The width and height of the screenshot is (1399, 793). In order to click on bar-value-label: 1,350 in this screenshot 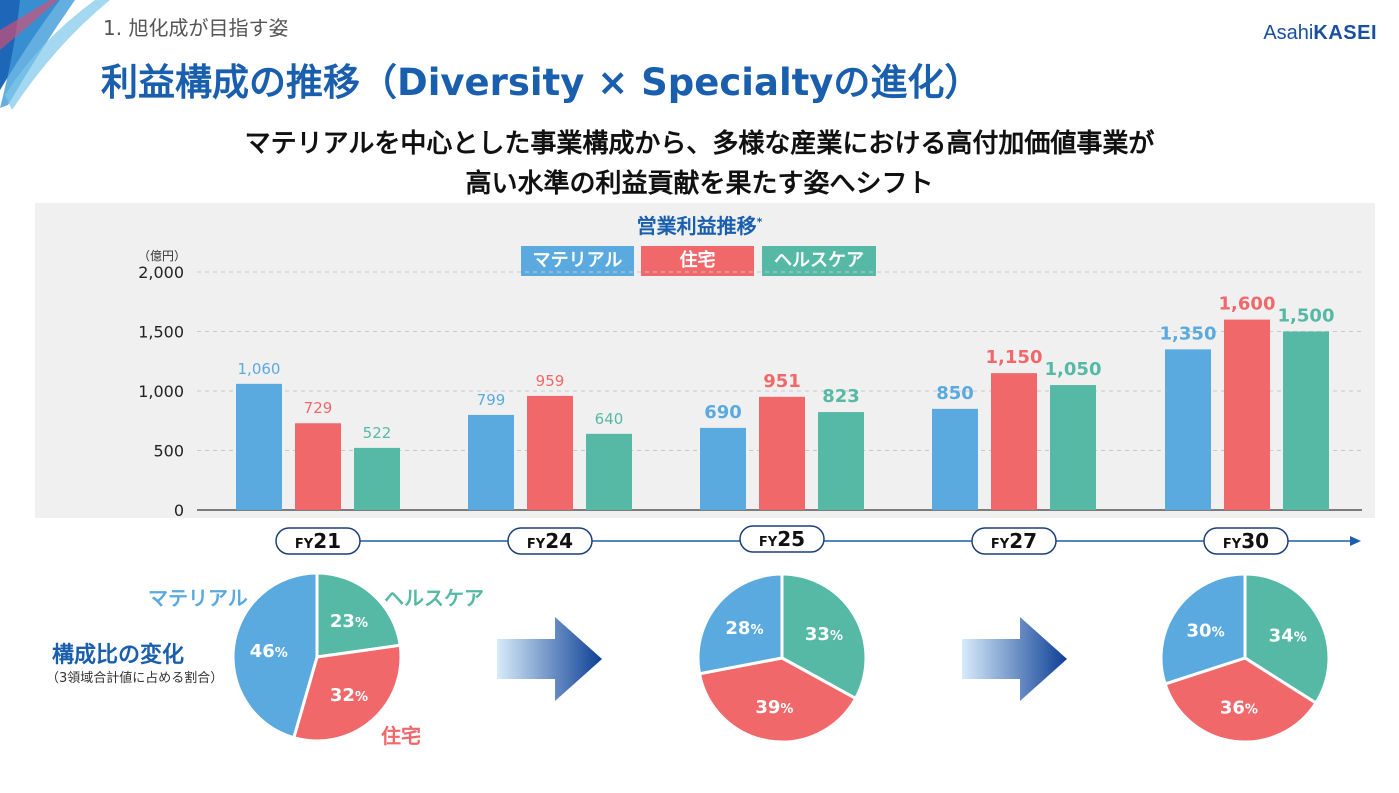, I will do `click(1188, 333)`.